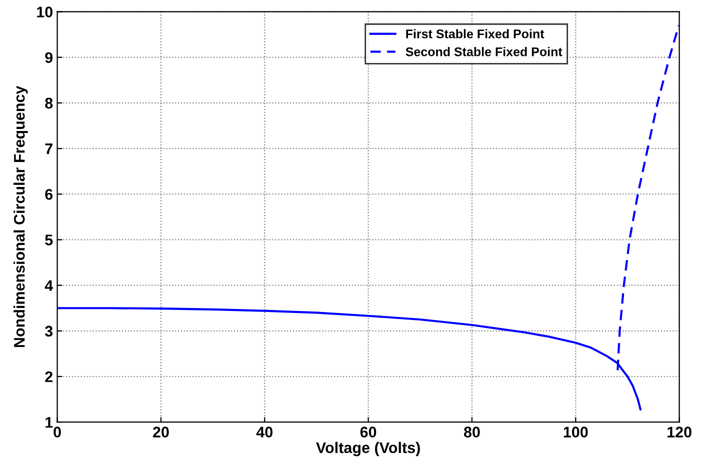 This screenshot has width=725, height=469. What do you see at coordinates (49, 422) in the screenshot?
I see `y-tick-label: 1` at bounding box center [49, 422].